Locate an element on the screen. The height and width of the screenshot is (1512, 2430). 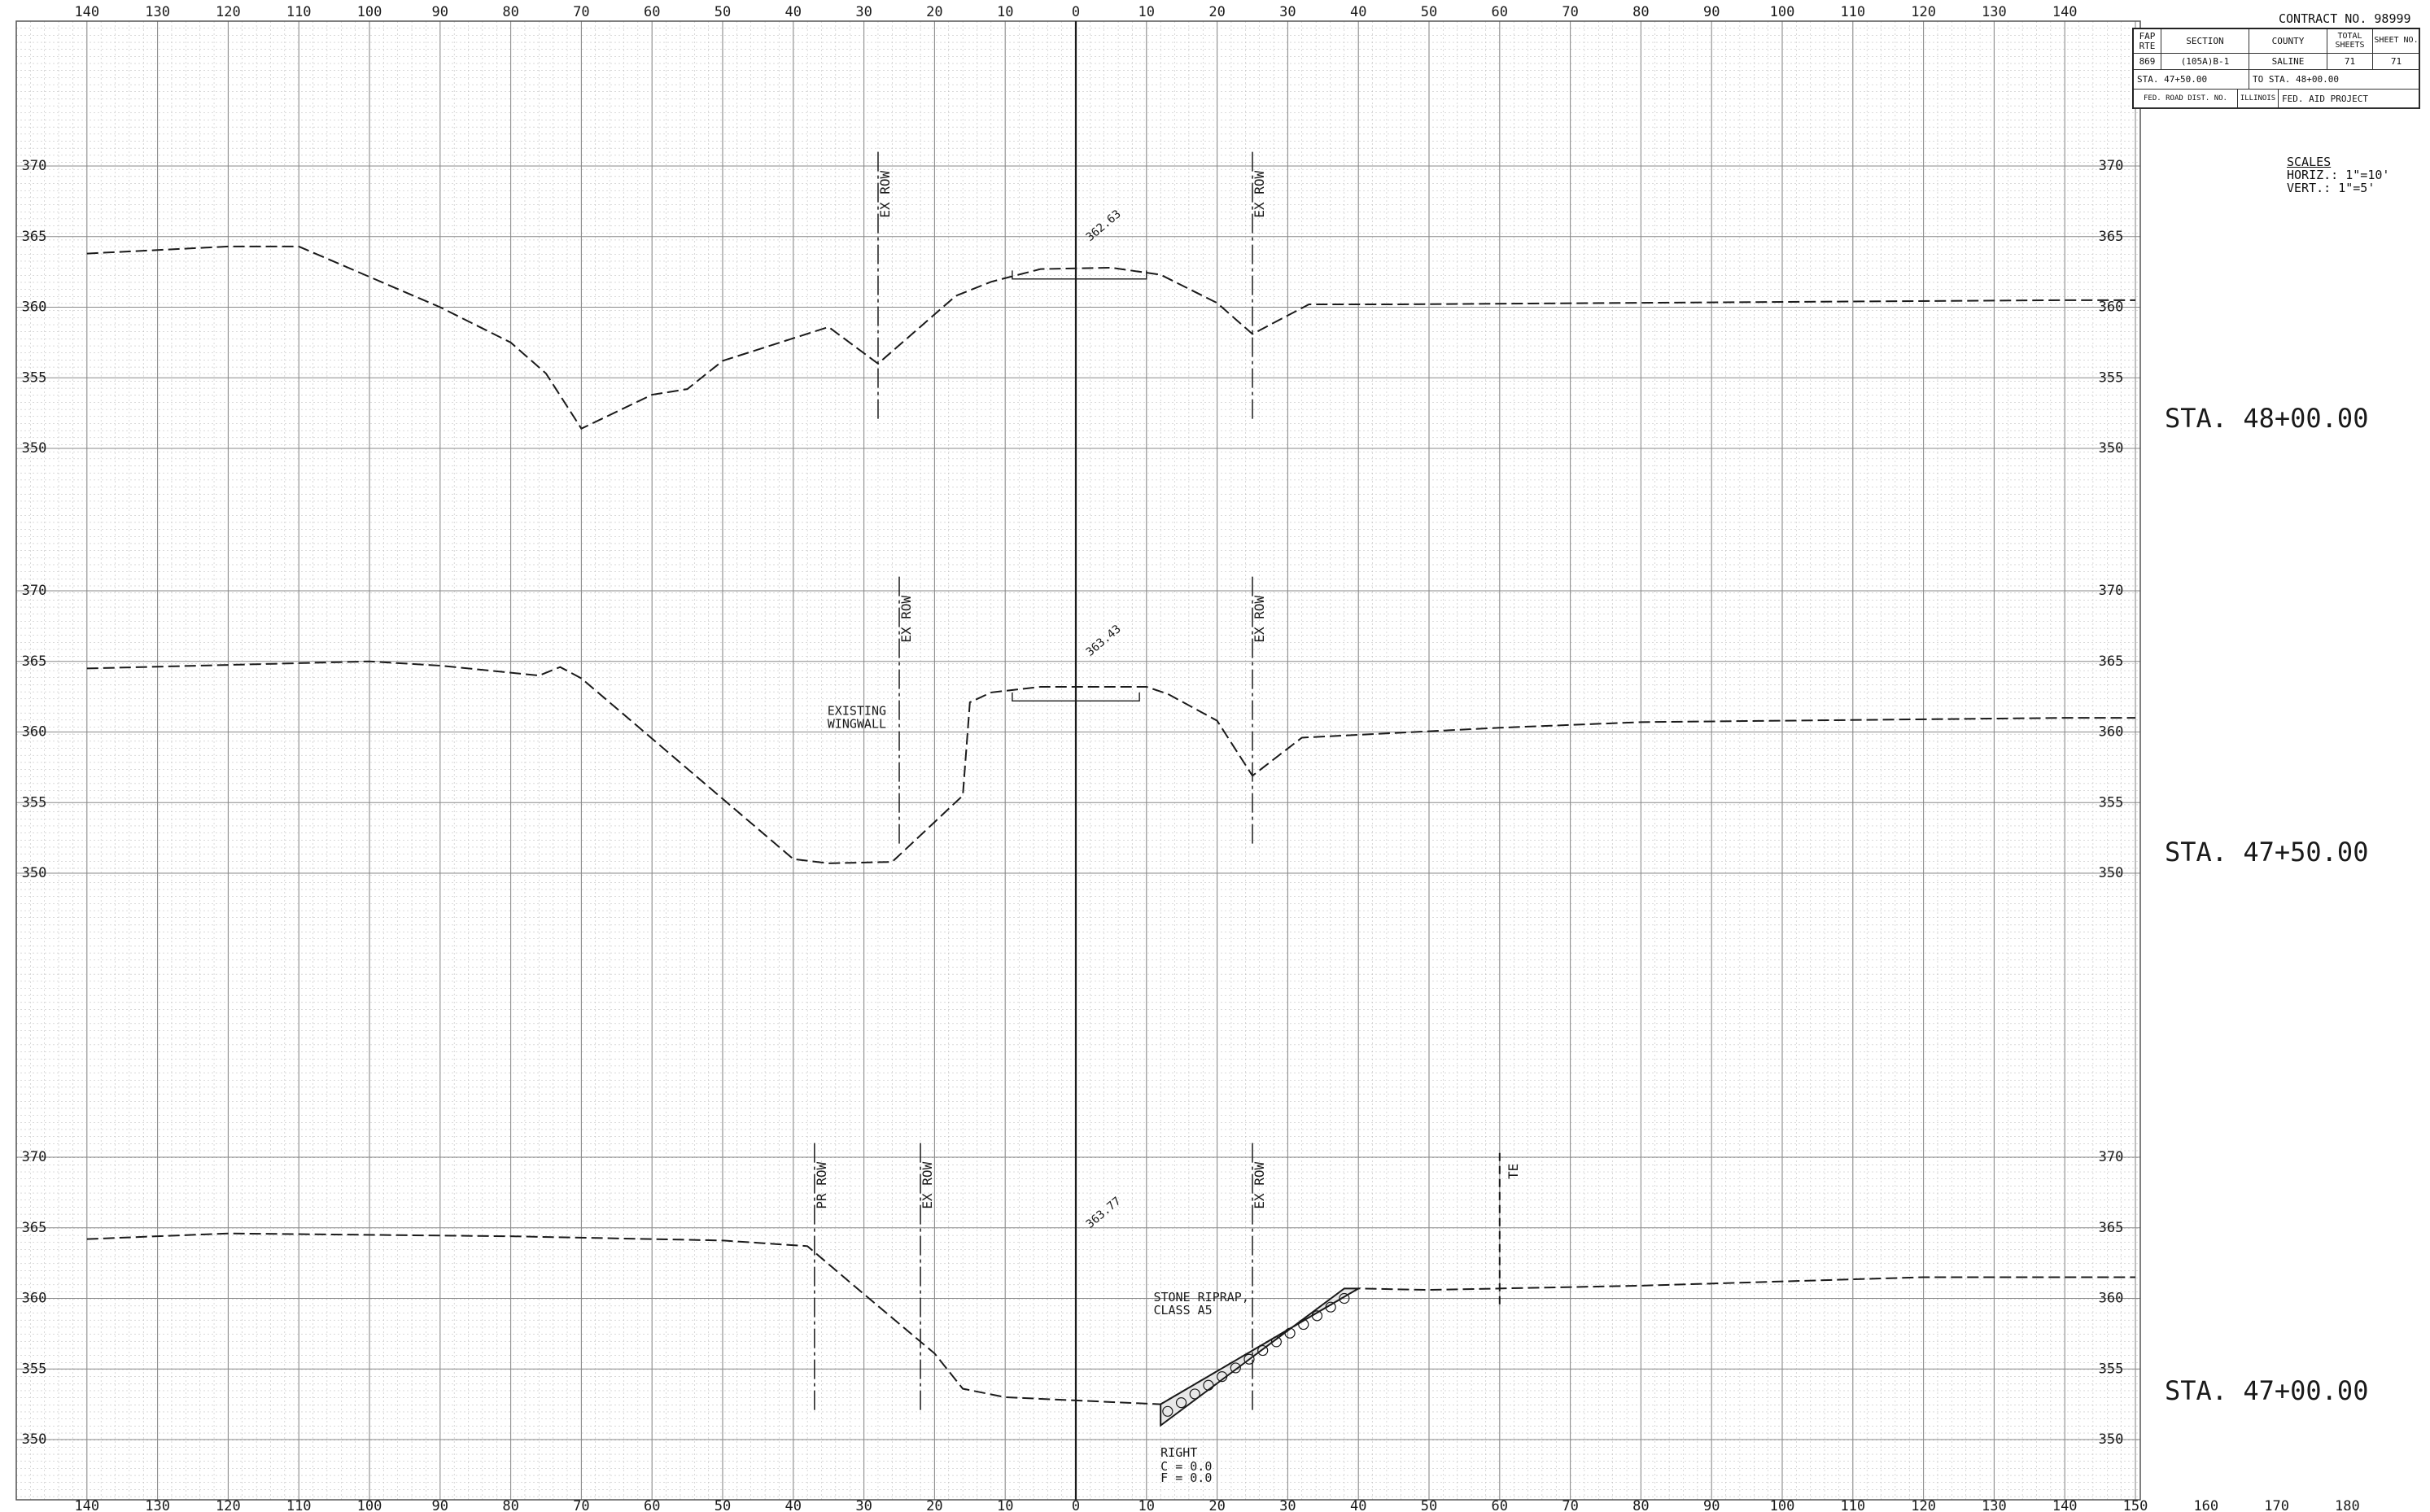
x-tick-label-top: 110 is located at coordinates (299, 12).